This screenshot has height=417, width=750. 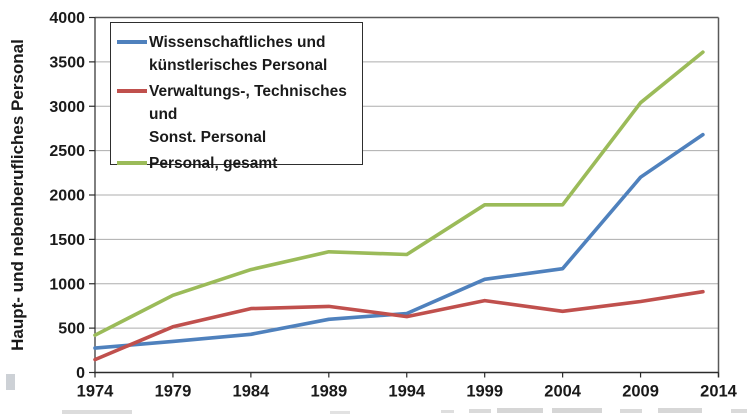 I want to click on x-tick-label: 1979, so click(x=173, y=392).